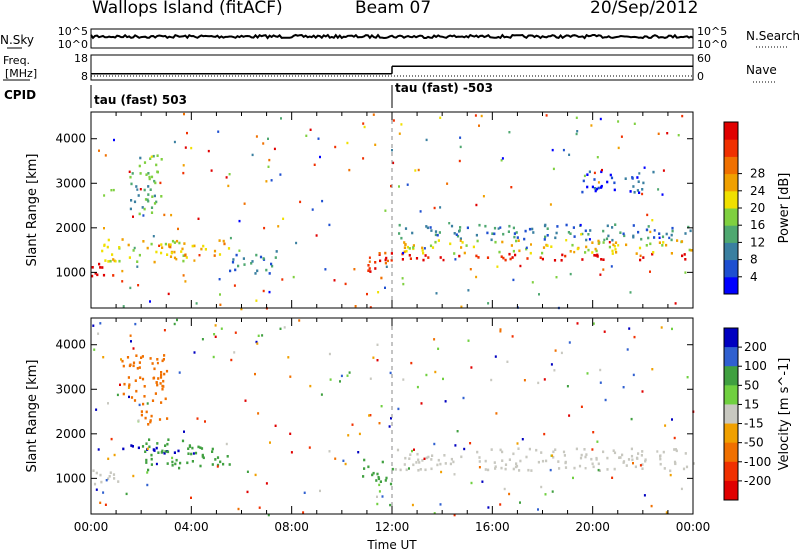 The width and height of the screenshot is (800, 554). Describe the element at coordinates (754, 443) in the screenshot. I see `velocity-panel-colorbar-label: -50` at that location.